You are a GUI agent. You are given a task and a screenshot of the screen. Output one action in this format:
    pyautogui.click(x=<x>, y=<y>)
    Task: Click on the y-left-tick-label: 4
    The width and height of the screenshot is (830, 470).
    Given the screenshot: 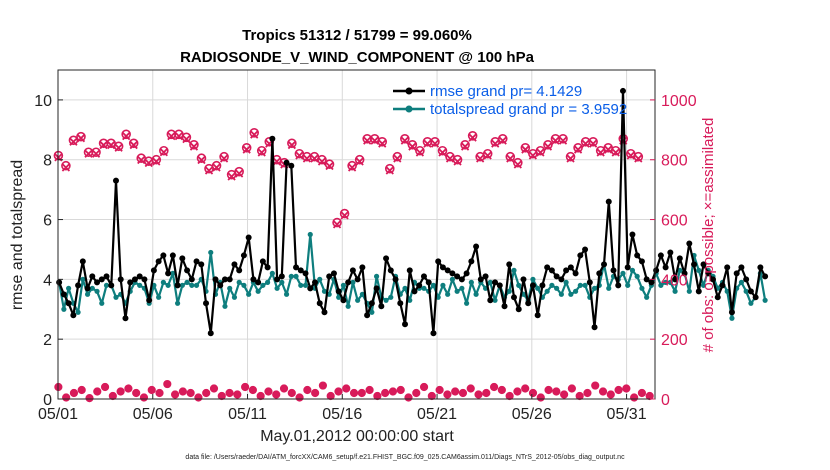 What is the action you would take?
    pyautogui.click(x=47, y=280)
    